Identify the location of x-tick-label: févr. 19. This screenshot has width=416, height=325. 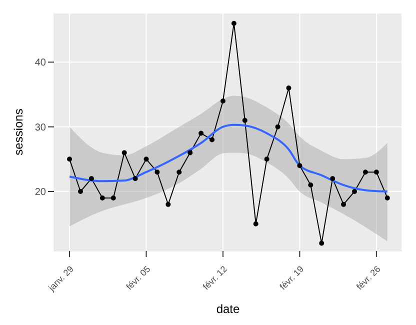
(292, 278).